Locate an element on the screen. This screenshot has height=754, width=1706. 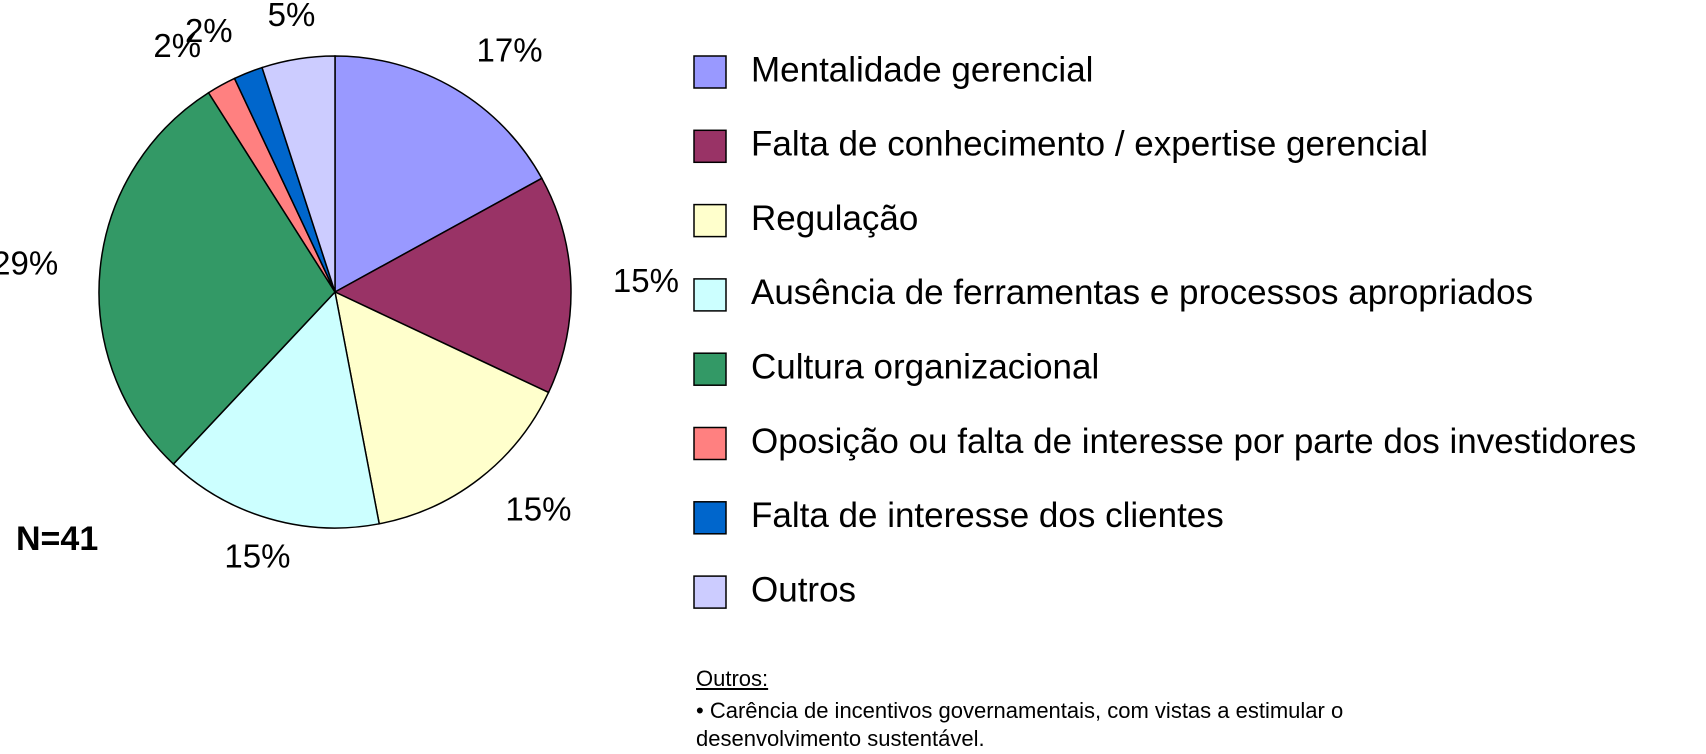
value-label: 29% is located at coordinates (29, 263).